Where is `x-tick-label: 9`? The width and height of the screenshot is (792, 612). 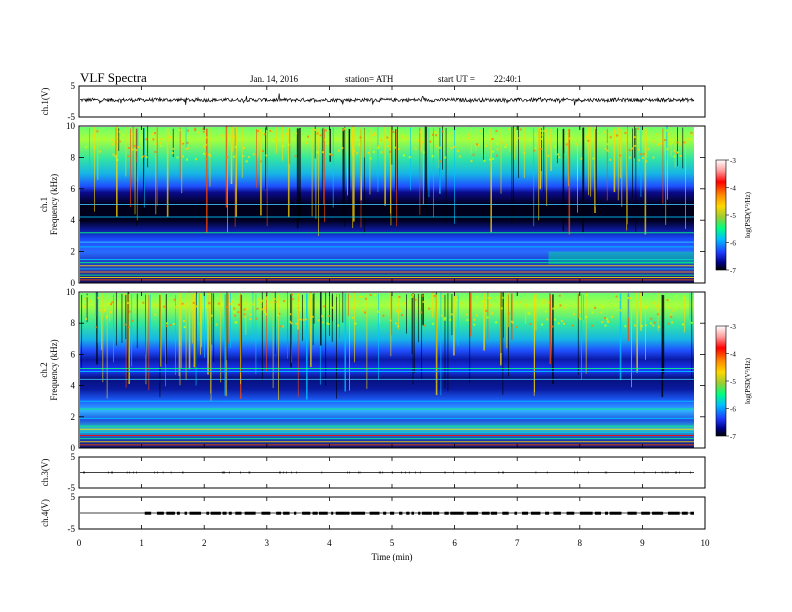
x-tick-label: 9 is located at coordinates (642, 543).